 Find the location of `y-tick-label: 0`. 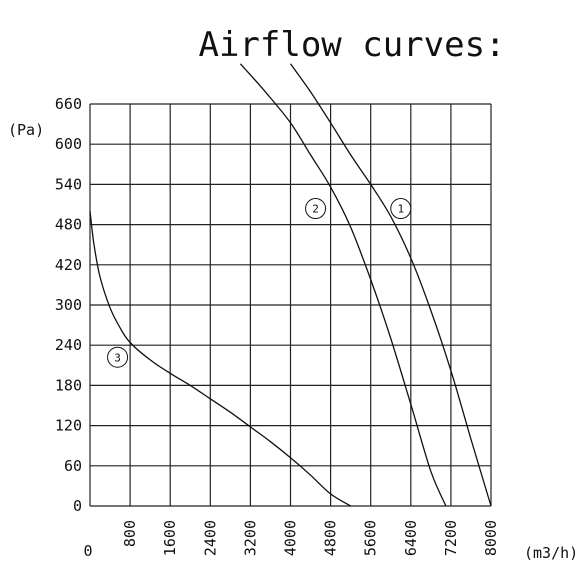

y-tick-label: 0 is located at coordinates (77, 506).